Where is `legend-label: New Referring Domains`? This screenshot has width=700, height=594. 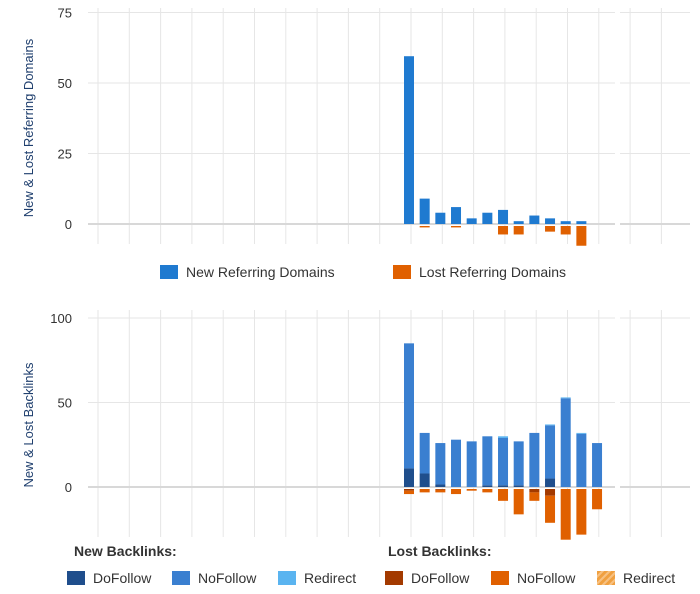 legend-label: New Referring Domains is located at coordinates (260, 272).